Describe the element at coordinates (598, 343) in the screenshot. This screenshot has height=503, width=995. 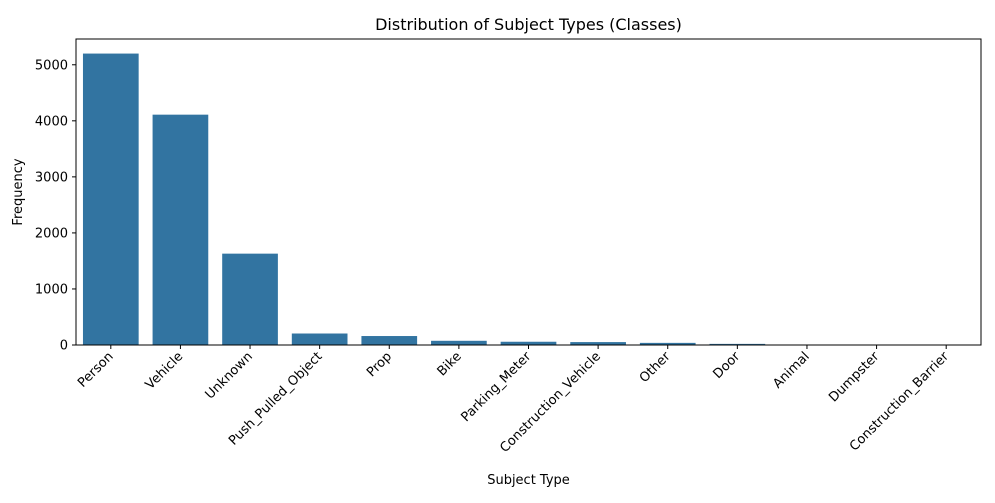
I see `bar-construction-vehicle` at that location.